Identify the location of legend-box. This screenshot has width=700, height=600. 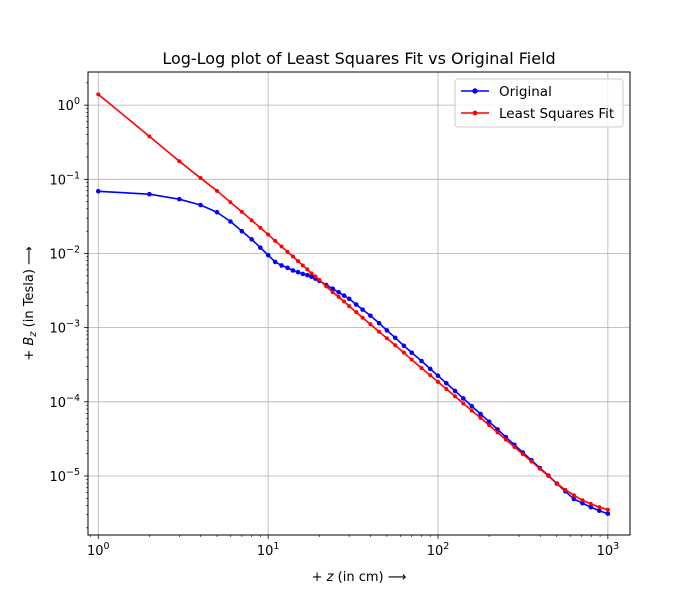
(539, 103).